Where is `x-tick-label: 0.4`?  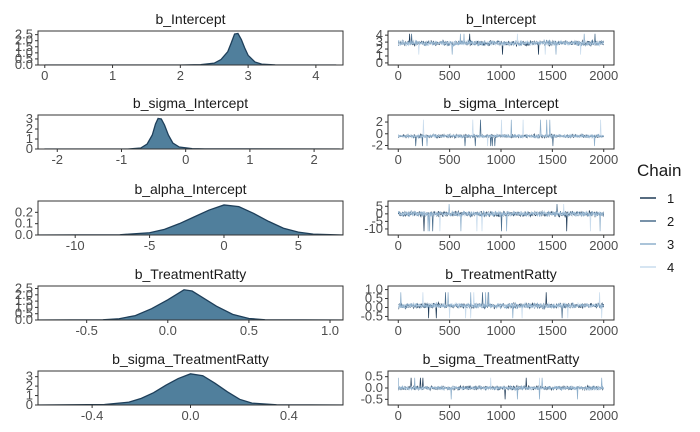
x-tick-label: 0.4 is located at coordinates (289, 415).